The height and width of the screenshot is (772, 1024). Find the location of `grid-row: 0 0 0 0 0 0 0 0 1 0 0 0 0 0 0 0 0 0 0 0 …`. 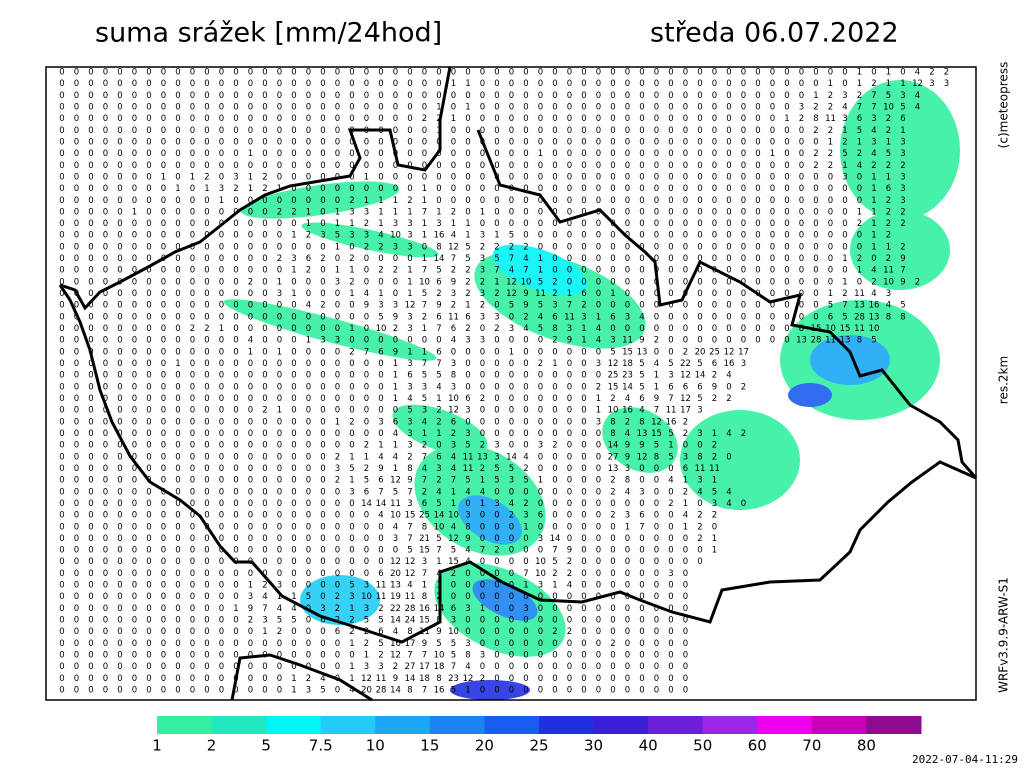

grid-row: 0 0 0 0 0 0 0 0 1 0 0 0 0 0 0 0 0 0 0 0 … is located at coordinates (402, 364).